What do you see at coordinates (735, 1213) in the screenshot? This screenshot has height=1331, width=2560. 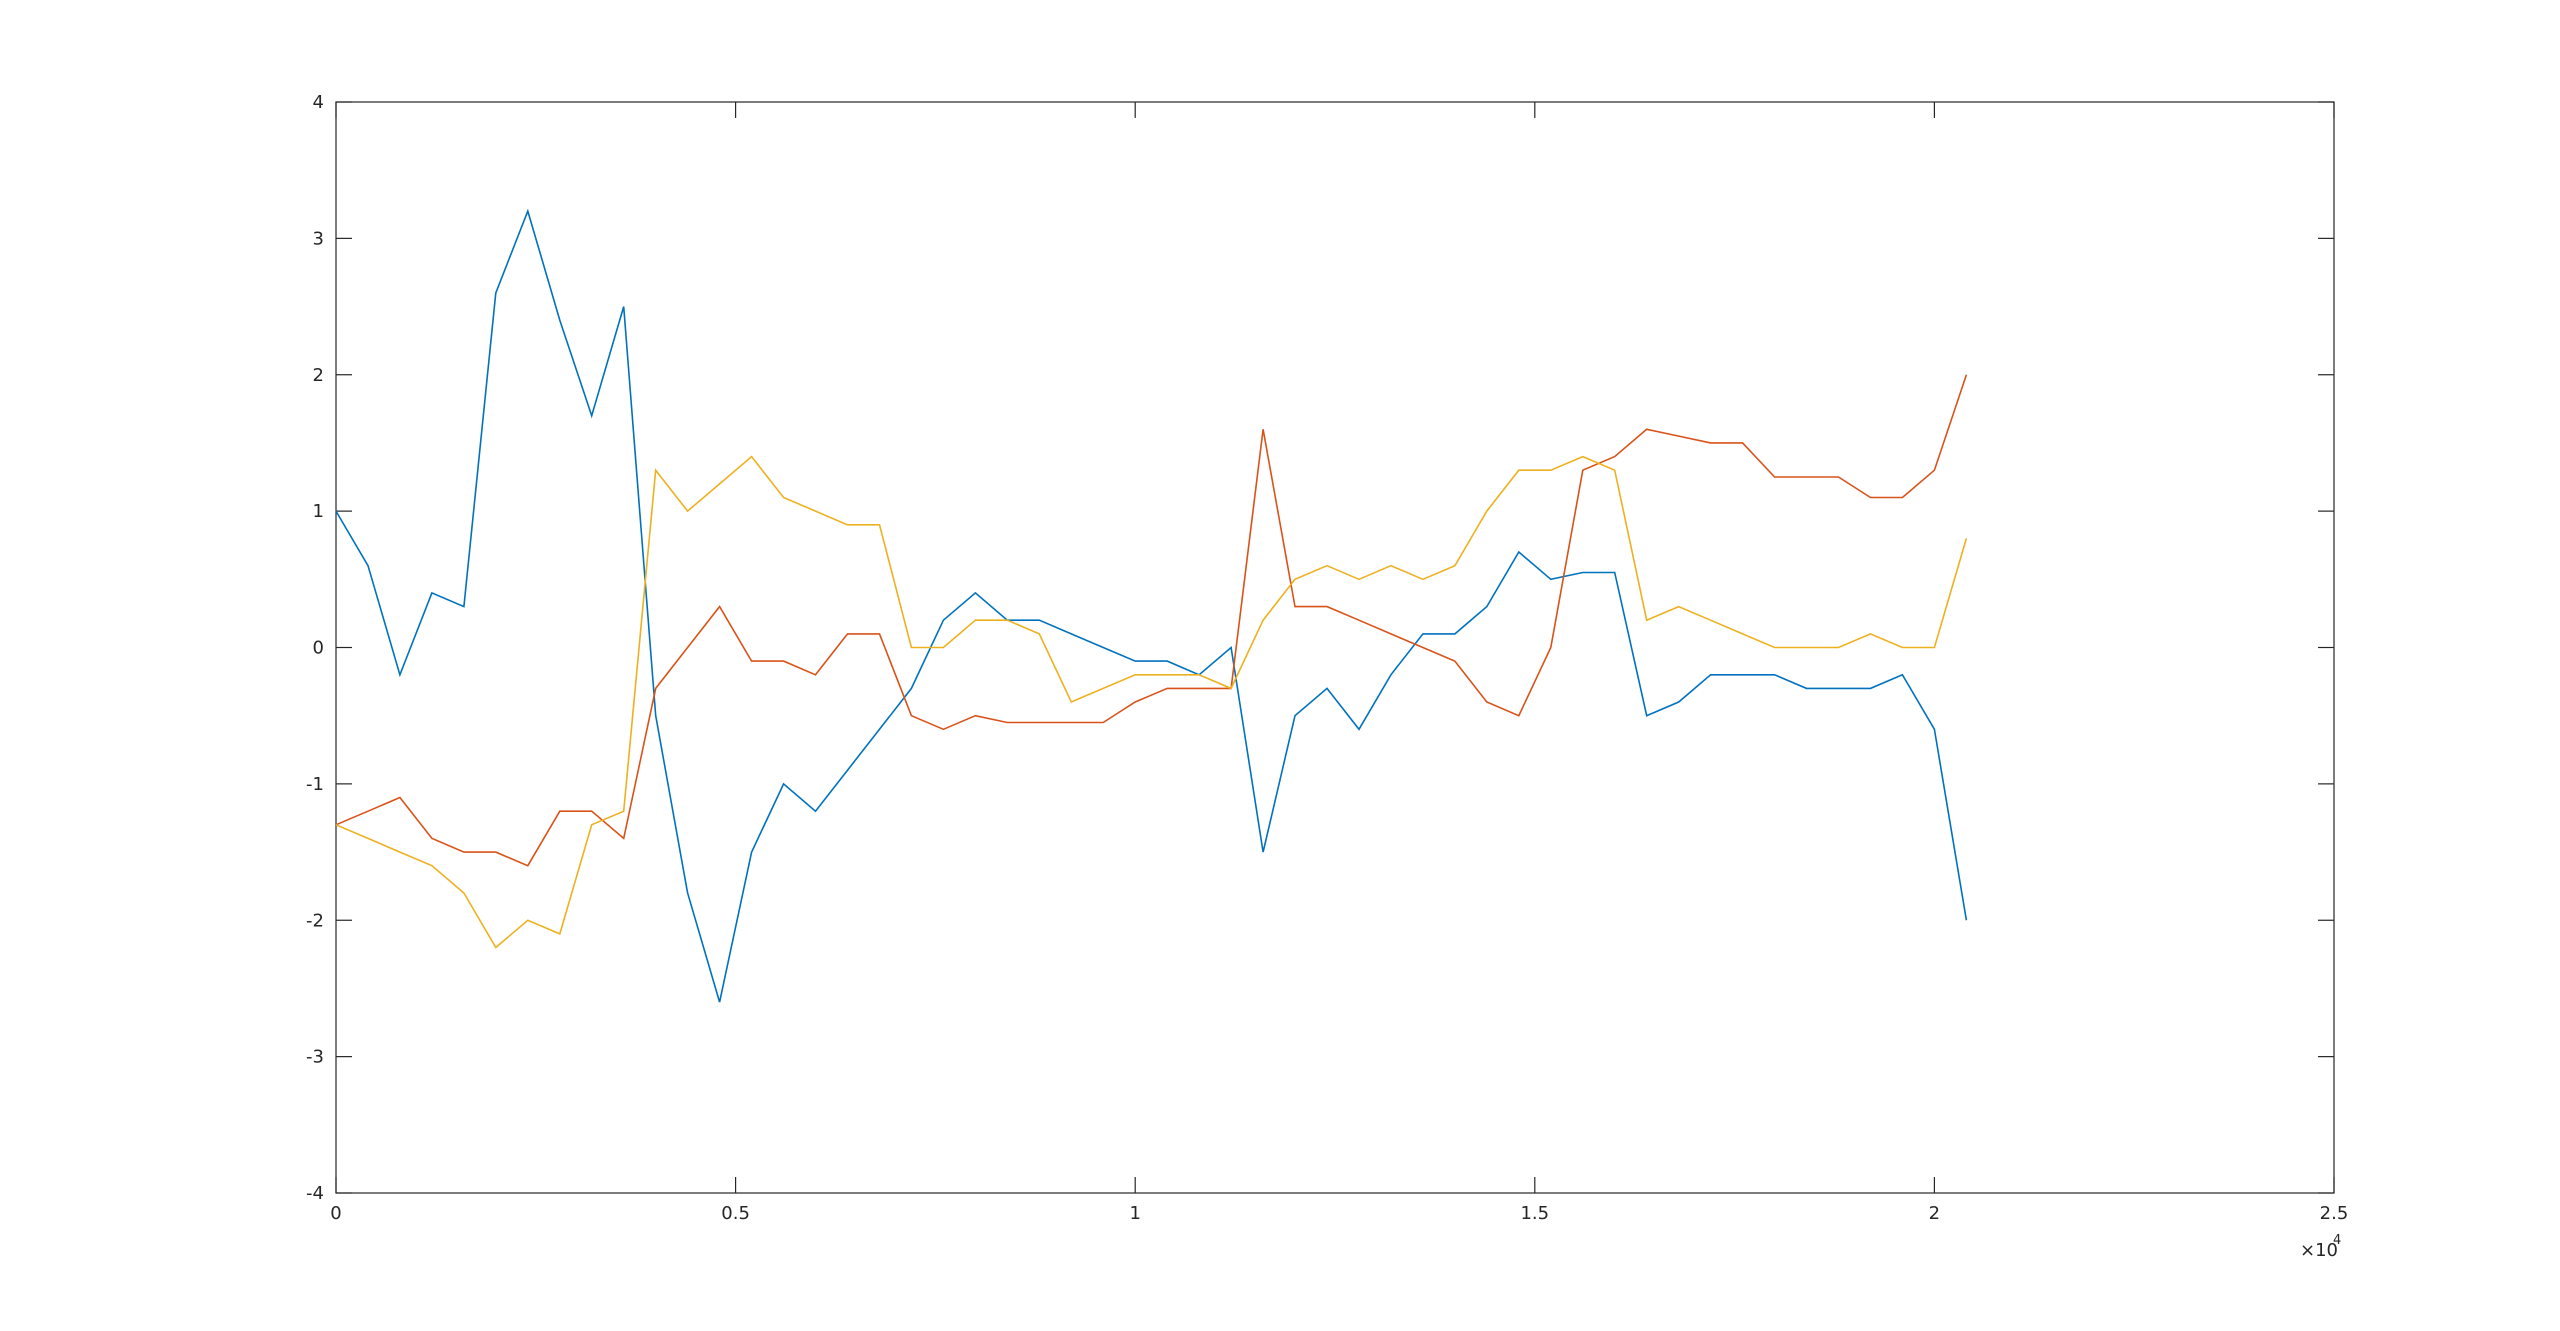 I see `x-tick-label: 0.5` at bounding box center [735, 1213].